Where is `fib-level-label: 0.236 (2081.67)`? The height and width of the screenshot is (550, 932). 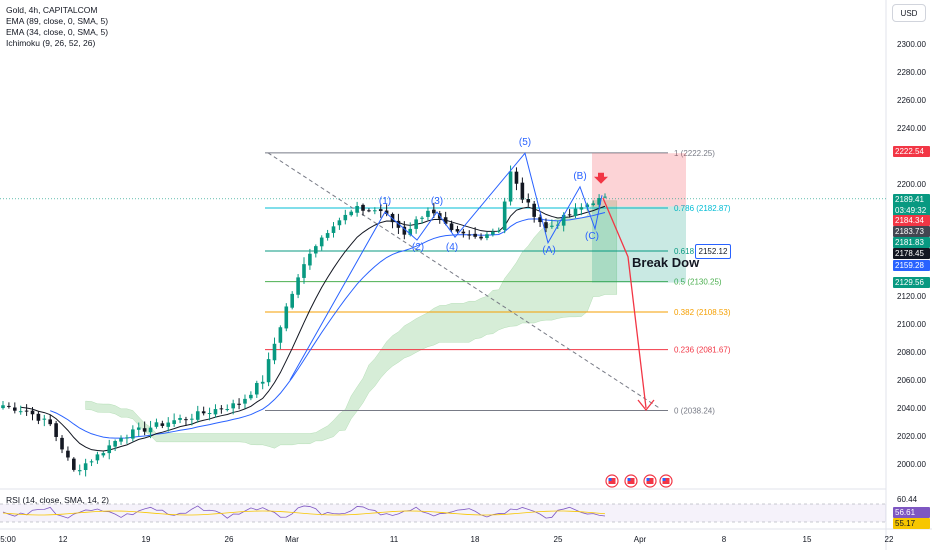
fib-level-label: 0.236 (2081.67) is located at coordinates (702, 350).